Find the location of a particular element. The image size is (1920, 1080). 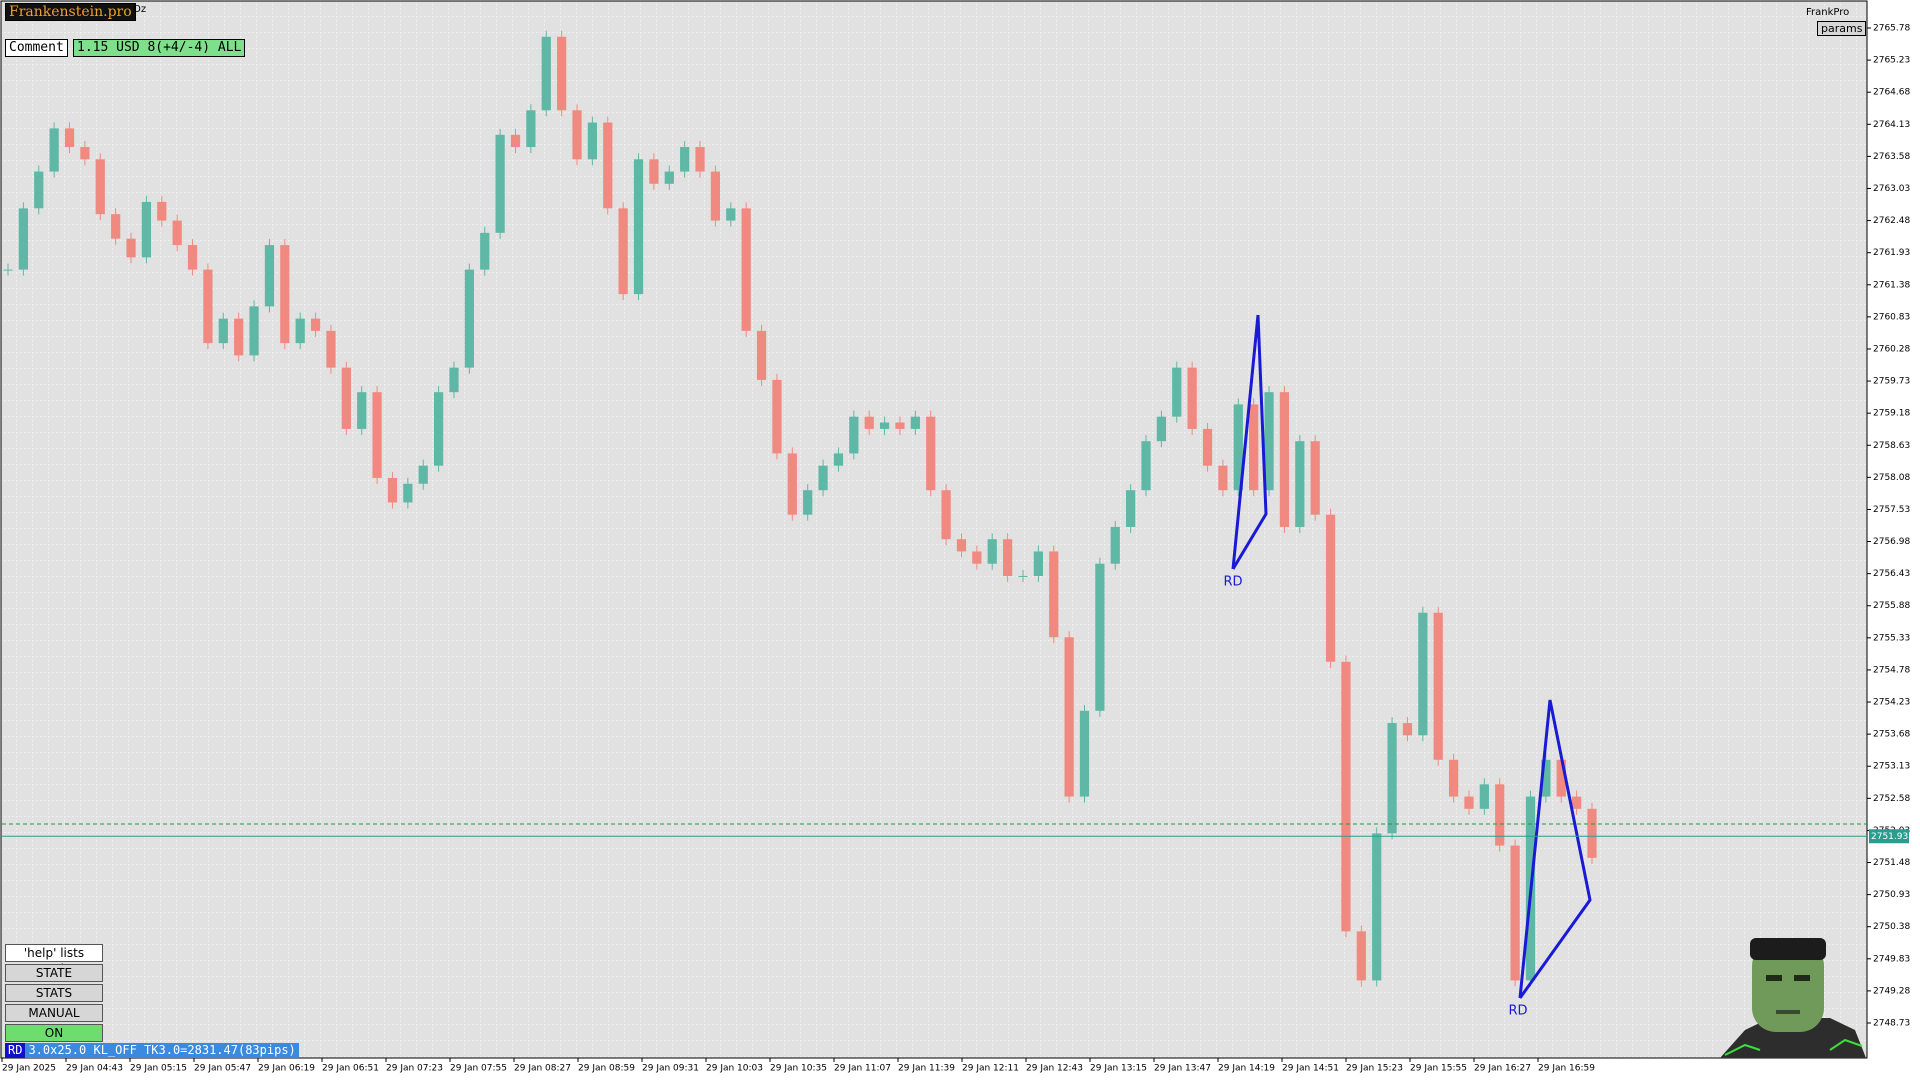

price-label: 2761.93 is located at coordinates (1891, 253).